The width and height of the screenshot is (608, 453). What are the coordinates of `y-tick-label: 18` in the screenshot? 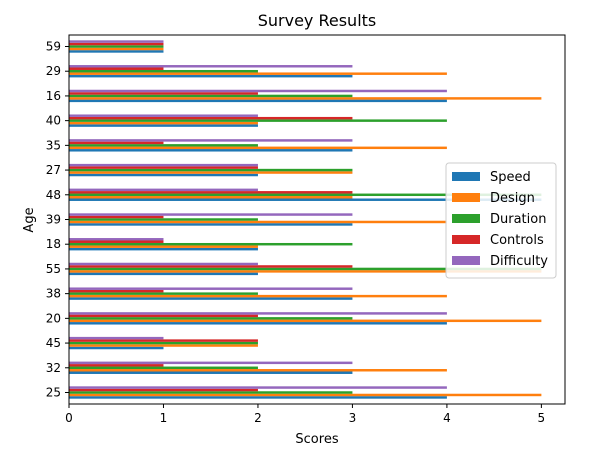 It's located at (53, 244).